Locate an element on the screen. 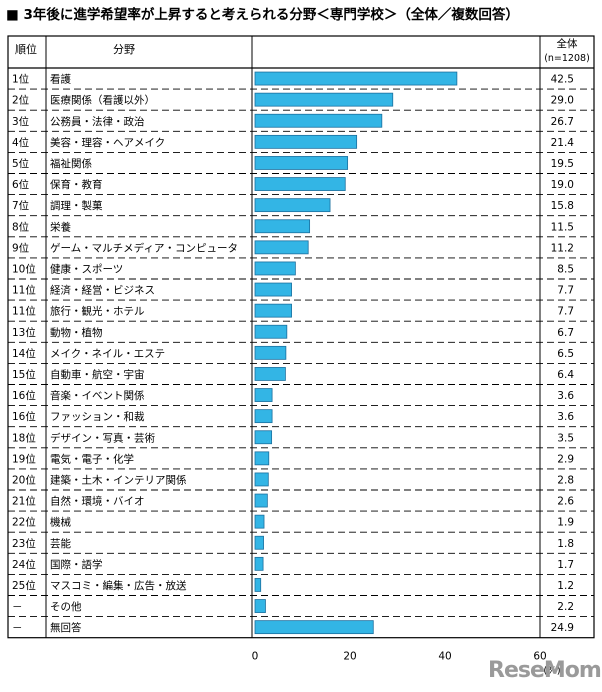 The width and height of the screenshot is (602, 692). value-label: 6.7 is located at coordinates (565, 333).